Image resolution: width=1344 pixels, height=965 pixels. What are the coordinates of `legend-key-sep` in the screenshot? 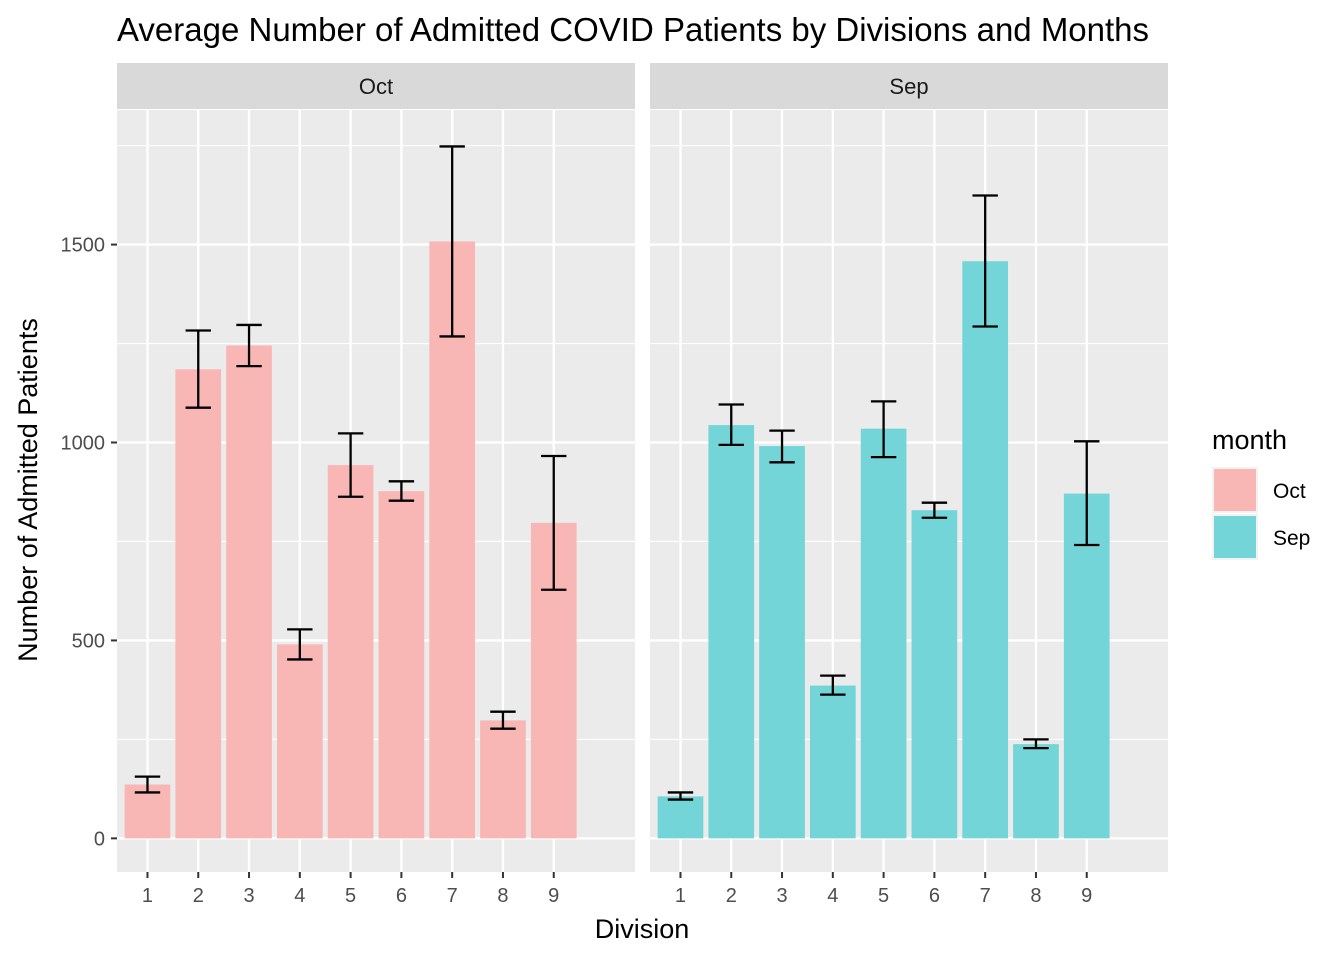 It's located at (1235, 537).